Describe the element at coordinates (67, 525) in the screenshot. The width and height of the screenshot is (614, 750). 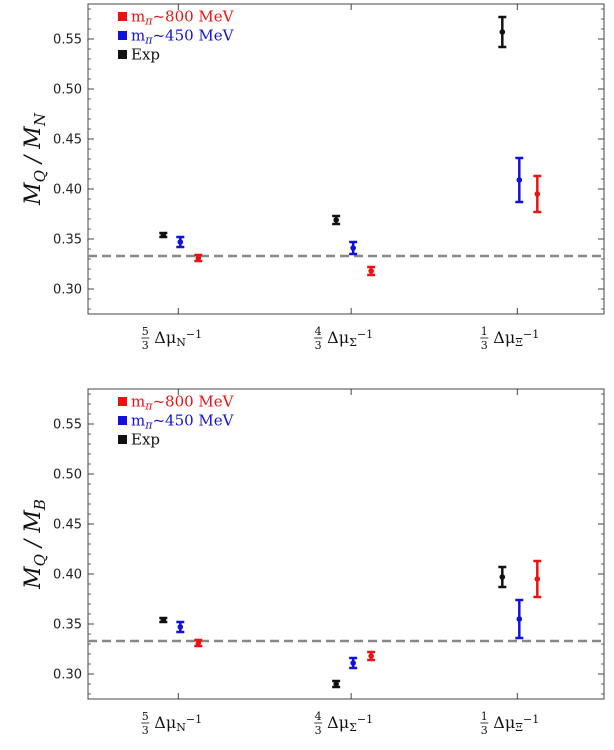
I see `y-tick-label: 0.45` at that location.